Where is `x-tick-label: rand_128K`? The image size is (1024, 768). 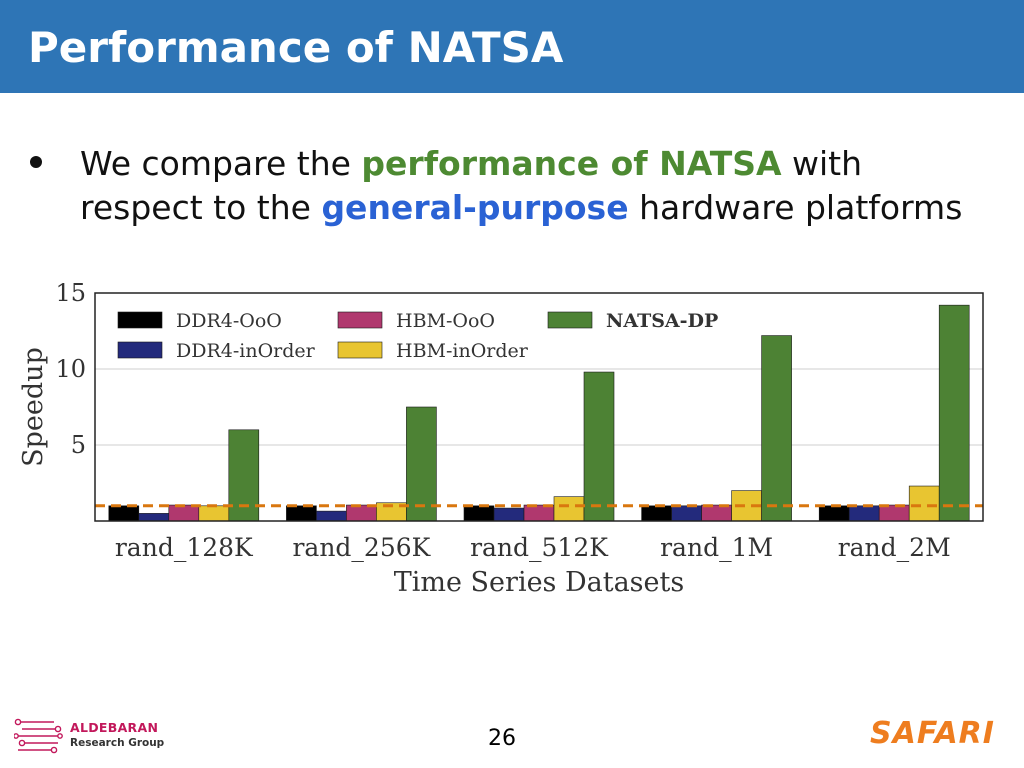 x-tick-label: rand_128K is located at coordinates (184, 547).